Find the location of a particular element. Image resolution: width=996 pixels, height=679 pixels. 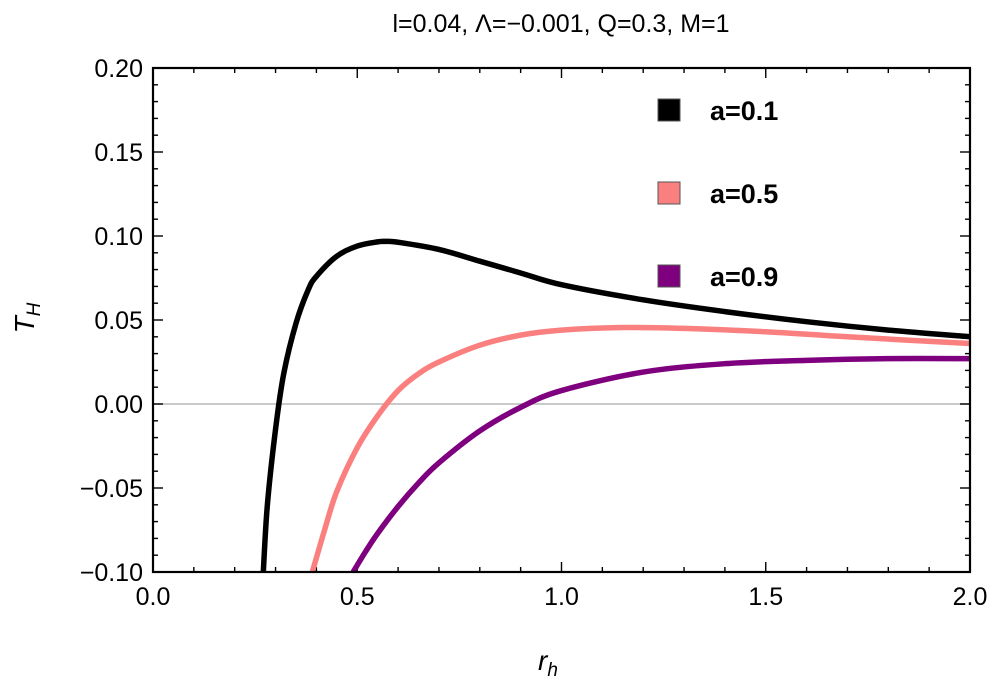

y-axis-title: TH is located at coordinates (27, 317).